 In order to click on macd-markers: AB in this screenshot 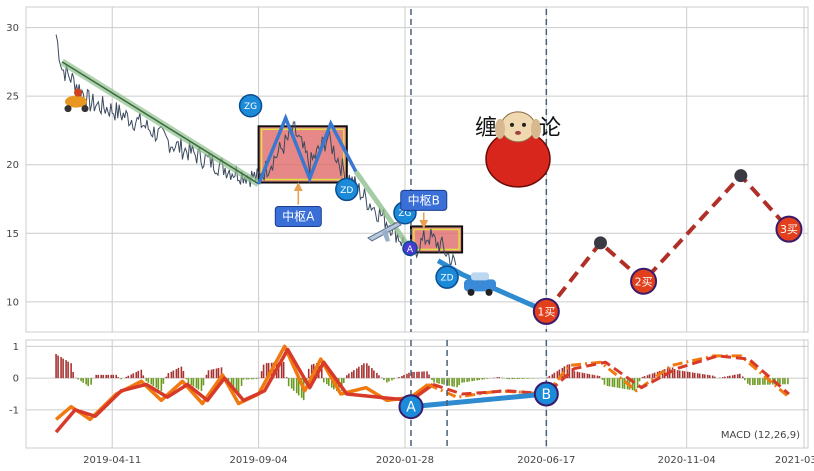, I will do `click(478, 400)`.